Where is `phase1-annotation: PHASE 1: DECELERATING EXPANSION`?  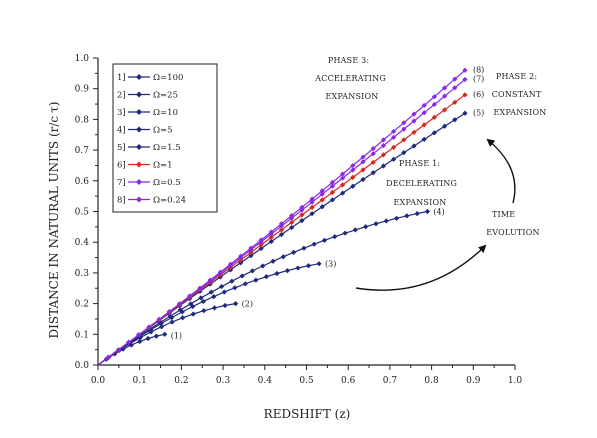
phase1-annotation: PHASE 1: DECELERATING EXPANSION is located at coordinates (423, 183).